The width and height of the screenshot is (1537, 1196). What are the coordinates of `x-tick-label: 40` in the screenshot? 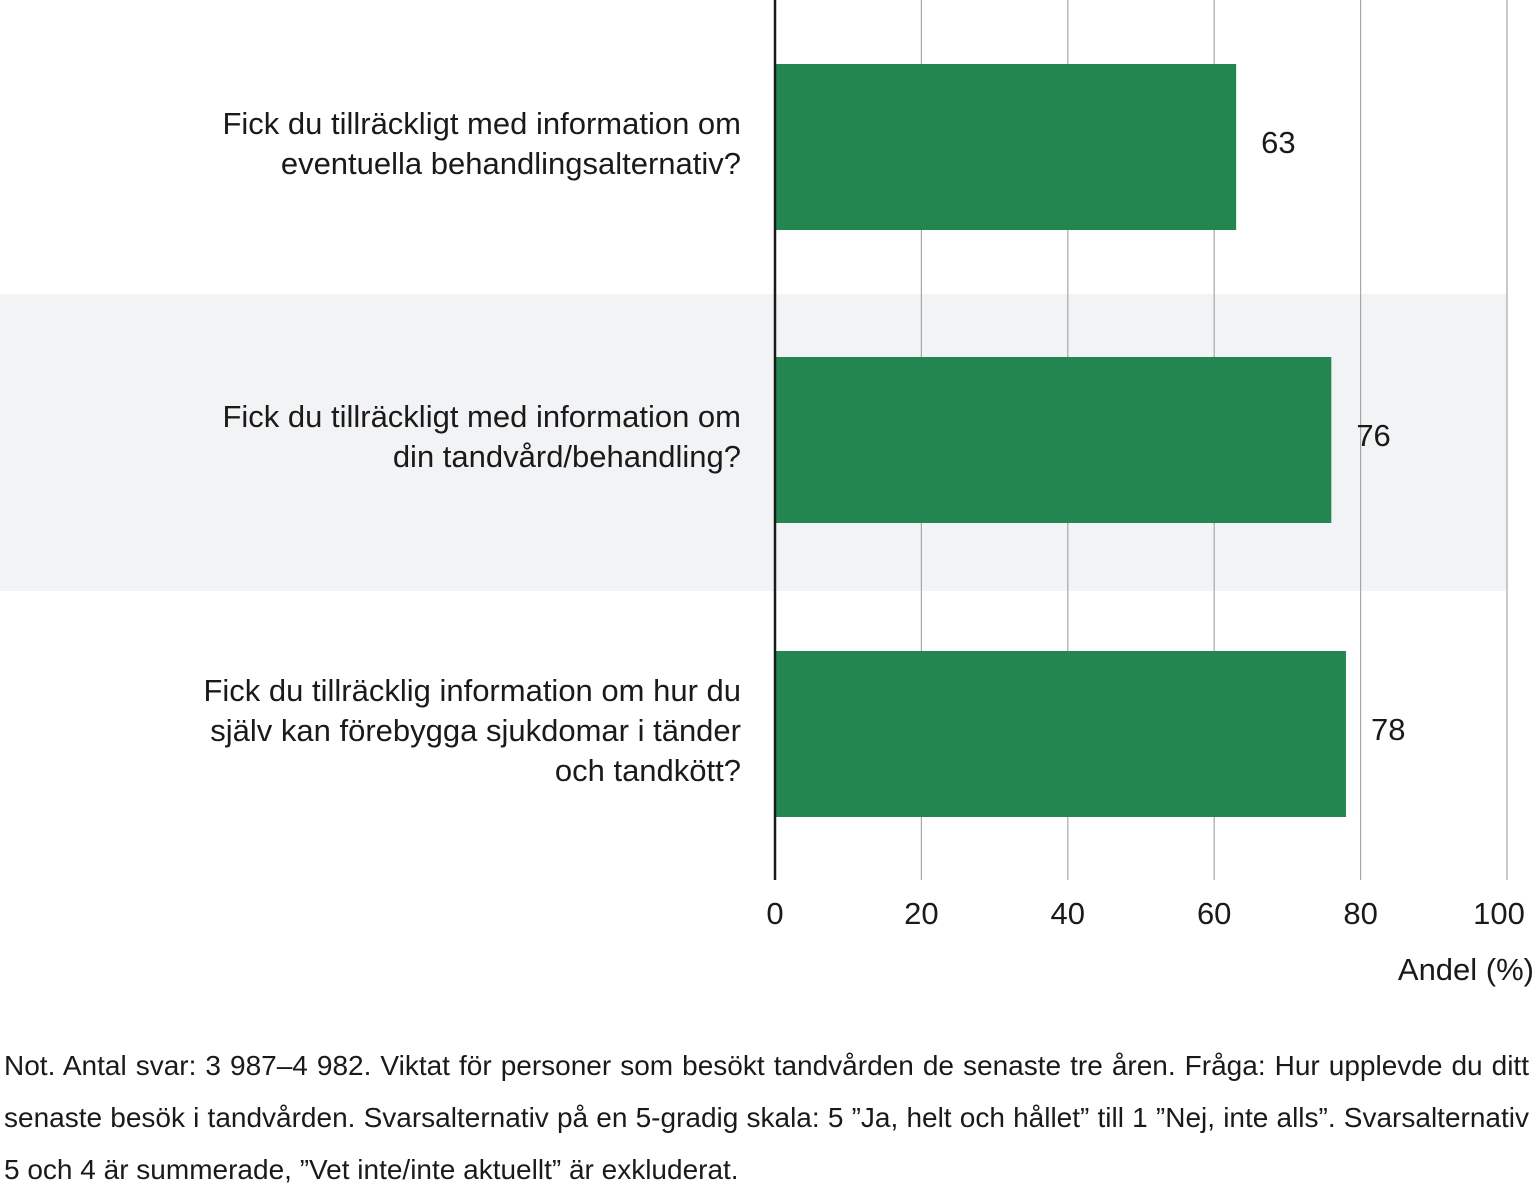 It's located at (1068, 913).